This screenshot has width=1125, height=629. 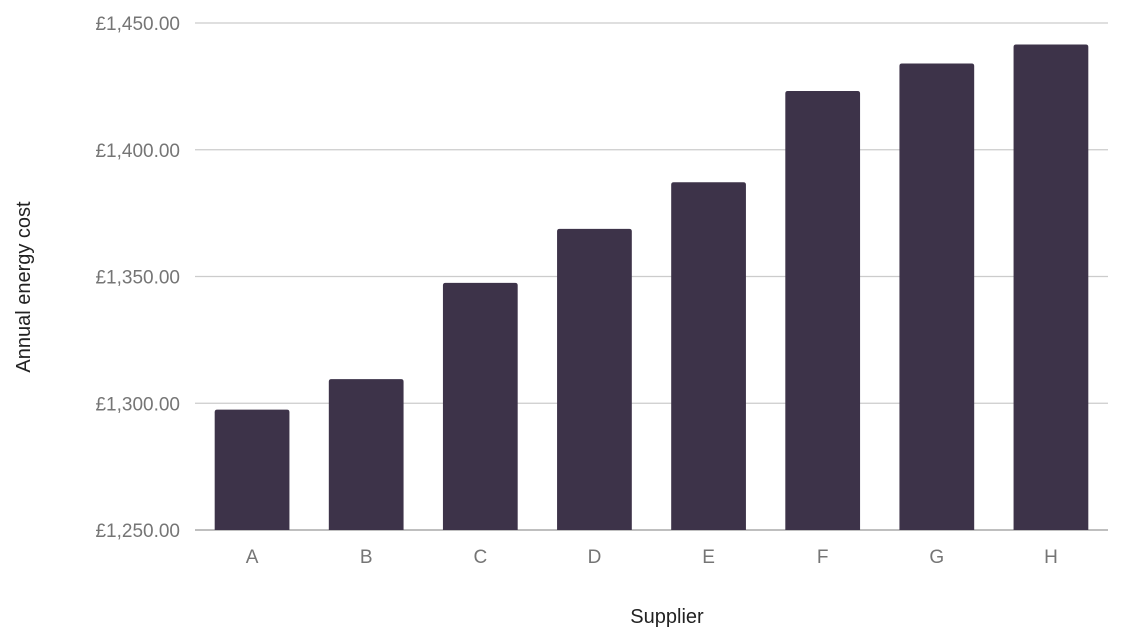 I want to click on x-axis-title: Supplier, so click(x=667, y=617).